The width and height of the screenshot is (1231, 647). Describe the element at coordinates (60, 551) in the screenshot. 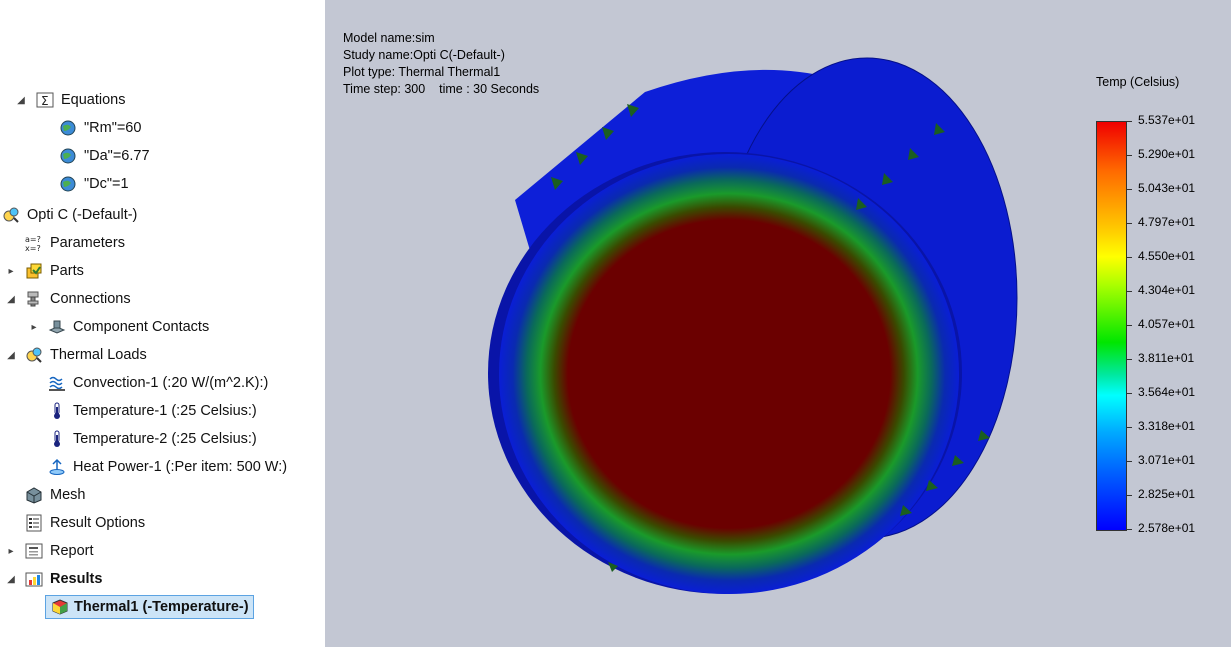

I see `tree-item-report: Report` at that location.